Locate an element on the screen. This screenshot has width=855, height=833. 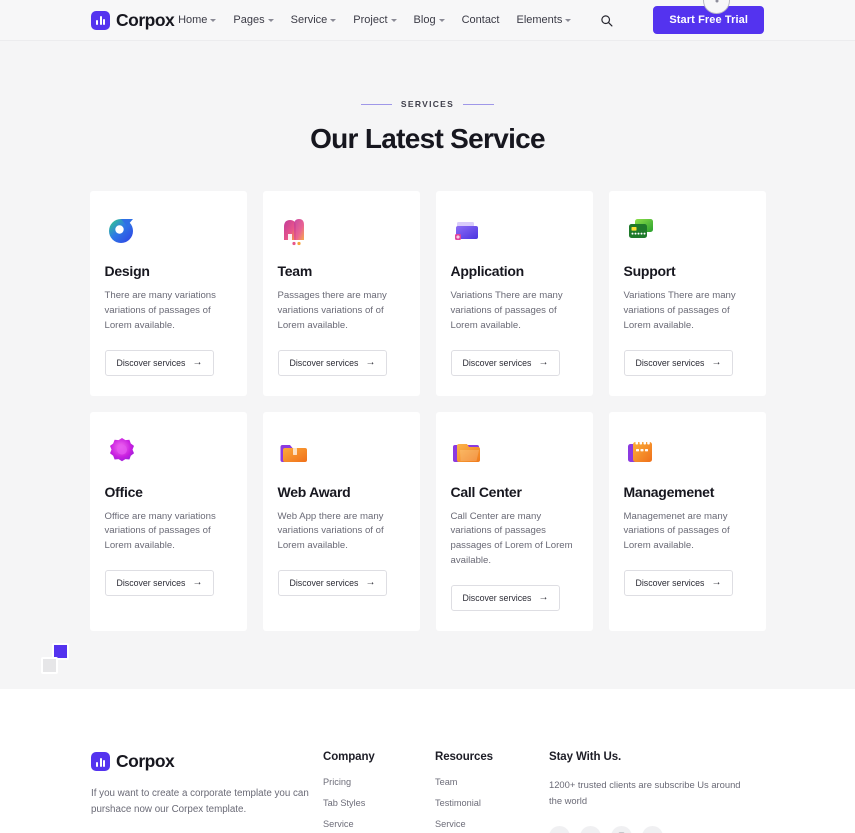
footer-link-testimonial: Testimonial is located at coordinates (458, 803).